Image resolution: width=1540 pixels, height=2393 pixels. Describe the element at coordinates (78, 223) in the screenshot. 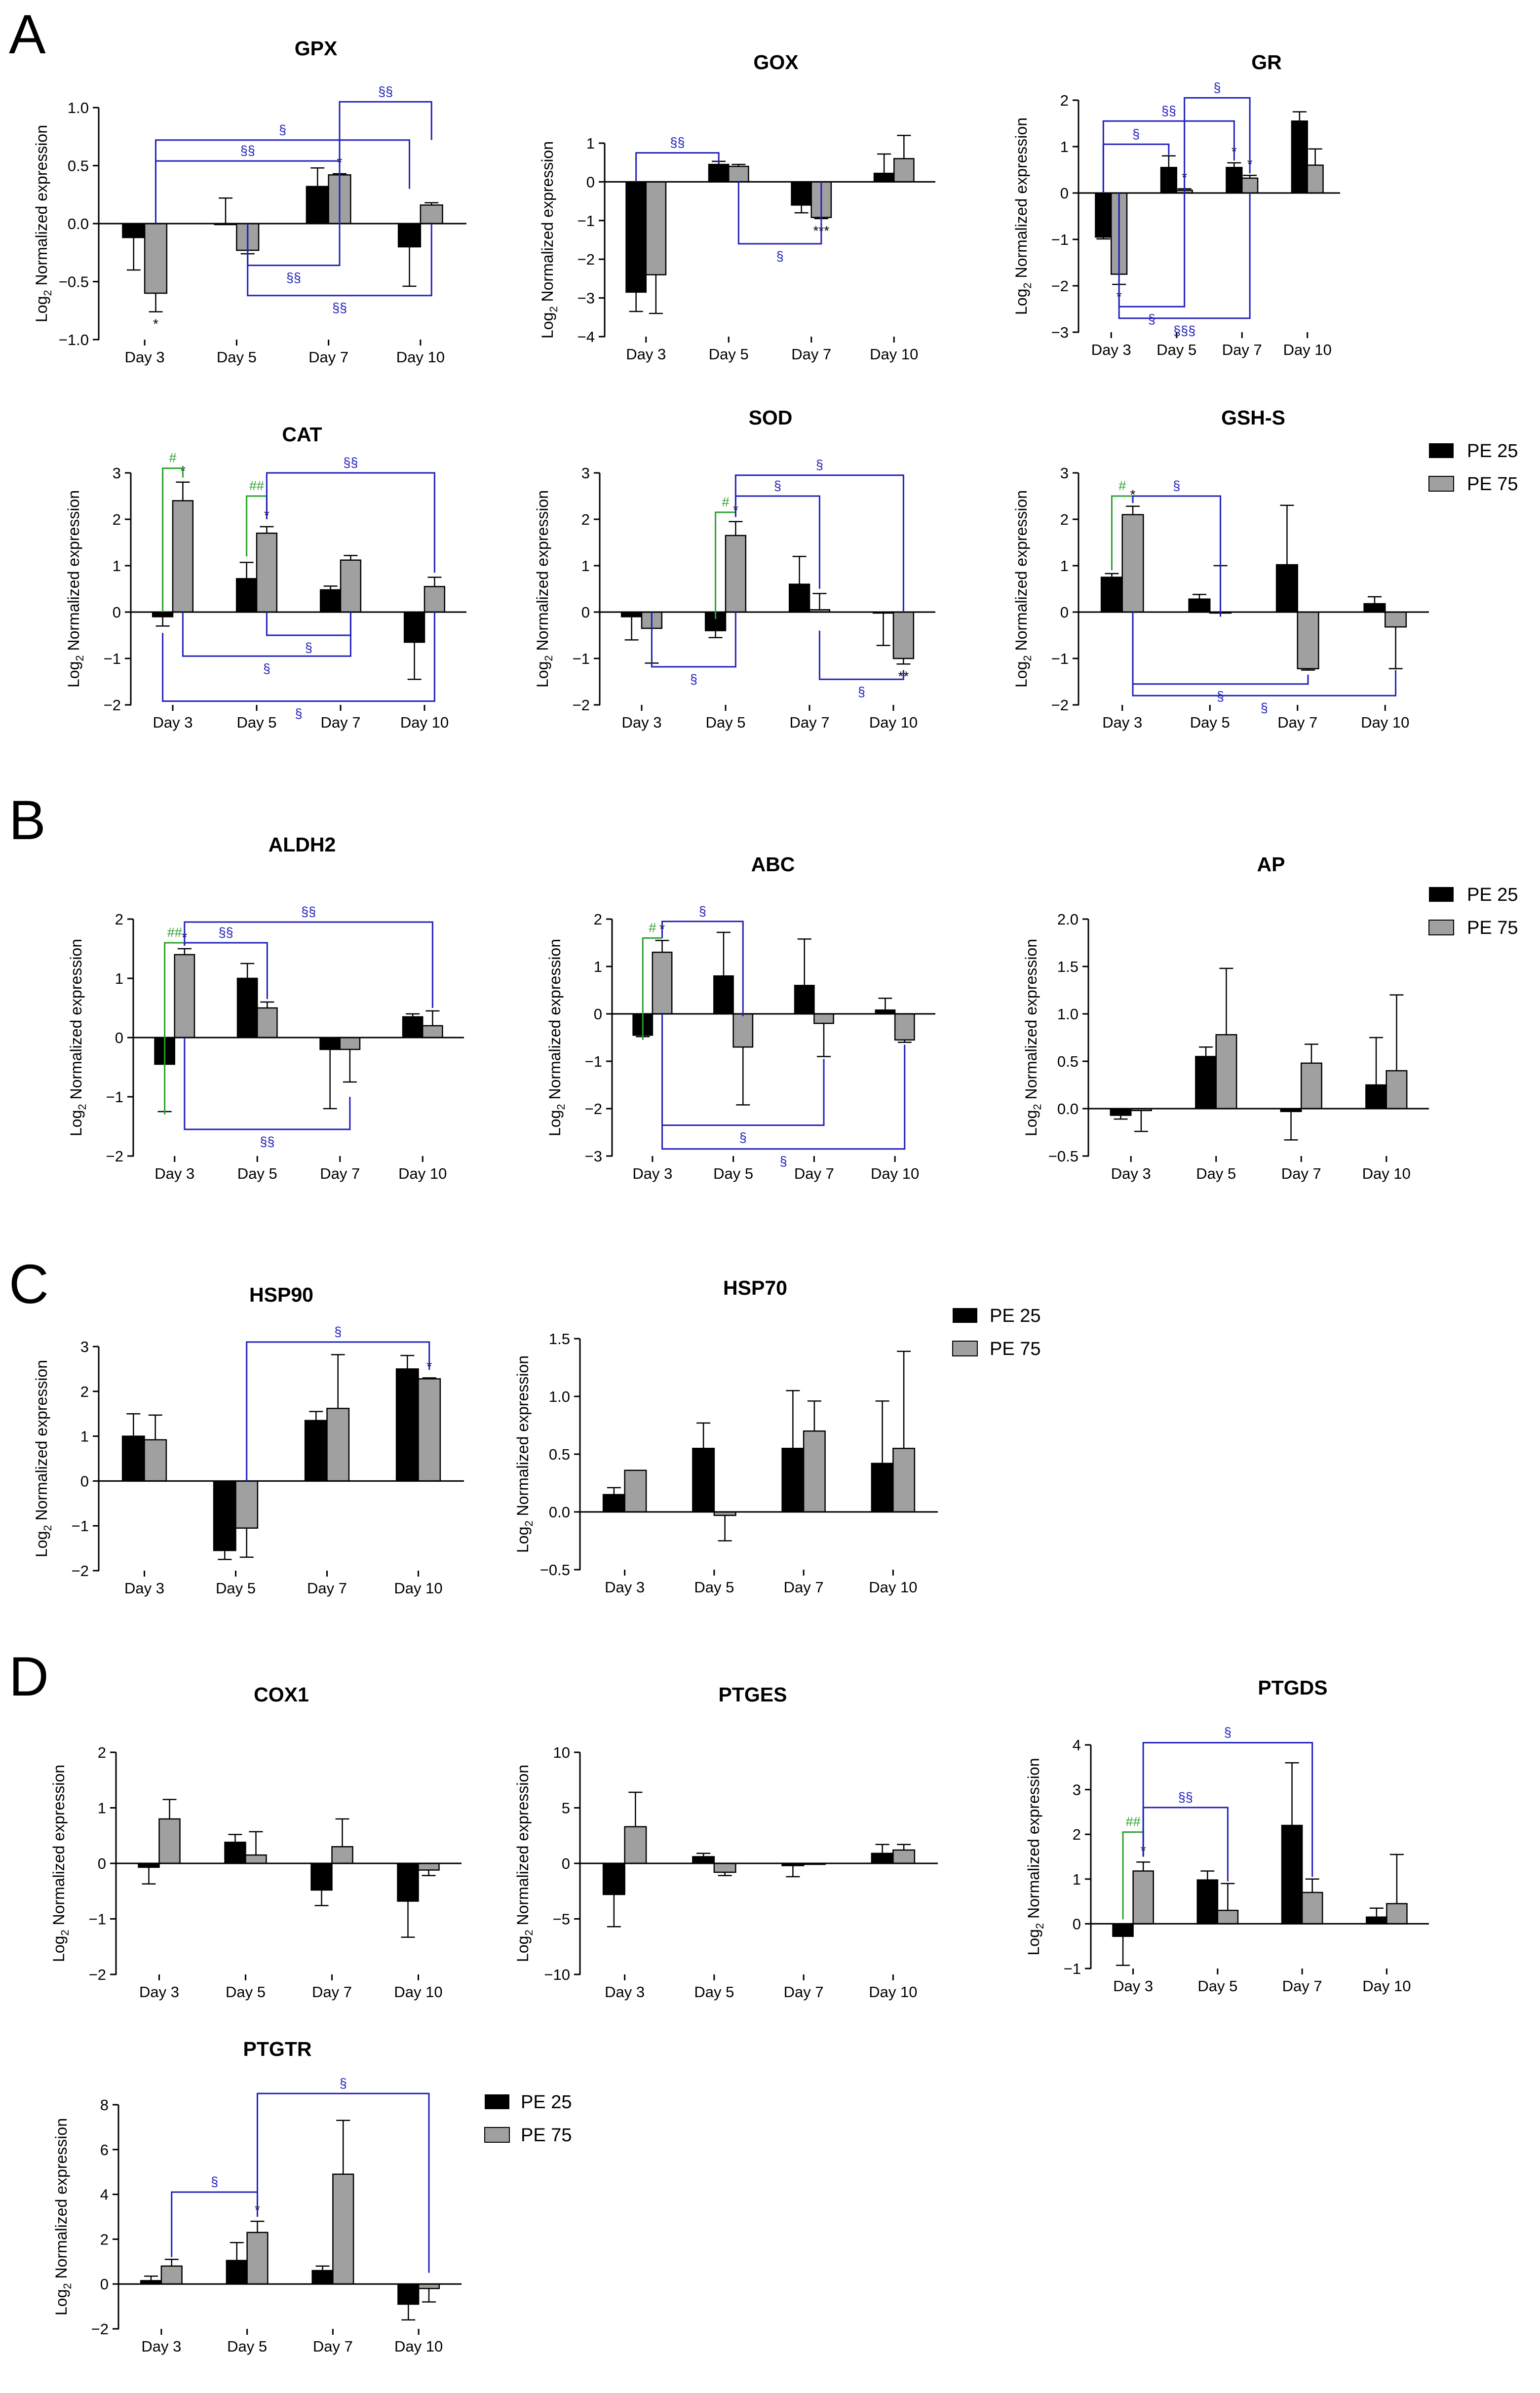

I see `y-tick-label: 0.0` at that location.